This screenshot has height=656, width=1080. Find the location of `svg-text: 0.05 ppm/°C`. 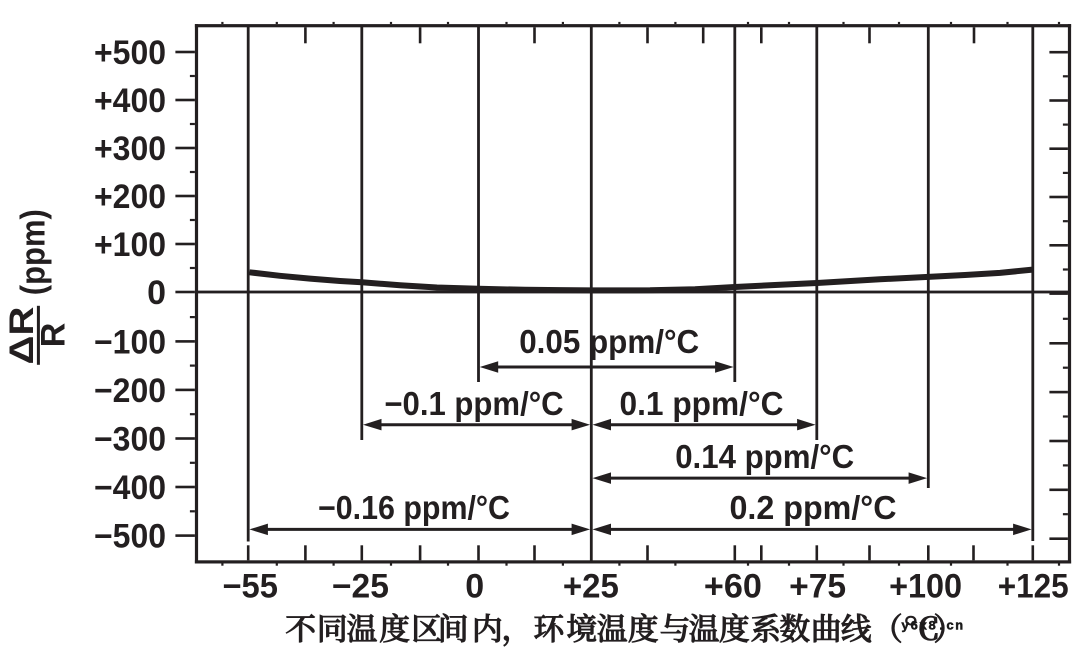

svg-text: 0.05 ppm/°C is located at coordinates (609, 341).